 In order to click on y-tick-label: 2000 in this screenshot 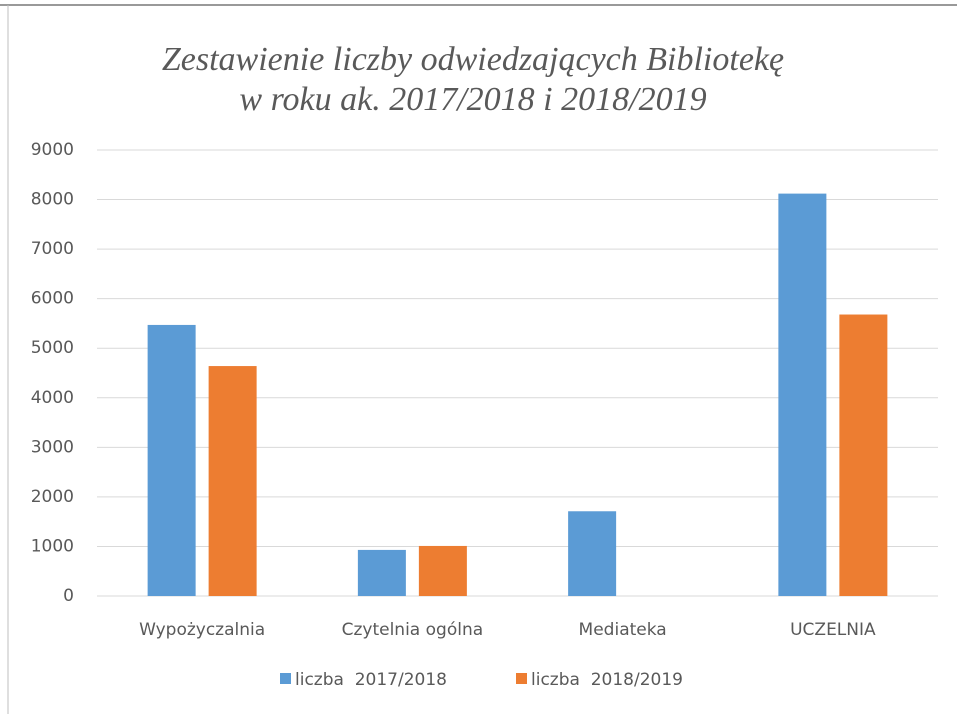, I will do `click(52, 497)`.